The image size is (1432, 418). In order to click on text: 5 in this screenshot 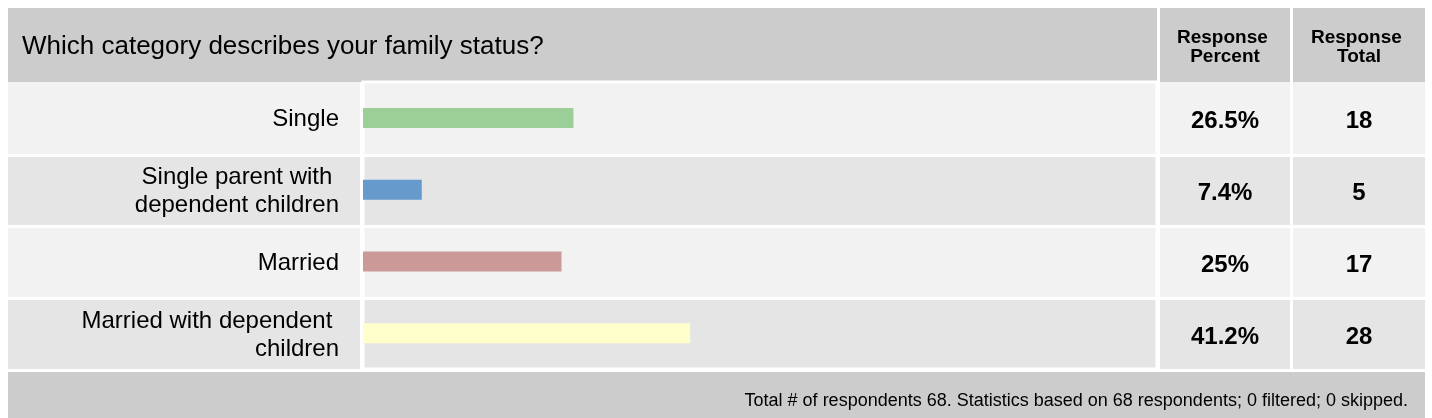, I will do `click(1359, 192)`.